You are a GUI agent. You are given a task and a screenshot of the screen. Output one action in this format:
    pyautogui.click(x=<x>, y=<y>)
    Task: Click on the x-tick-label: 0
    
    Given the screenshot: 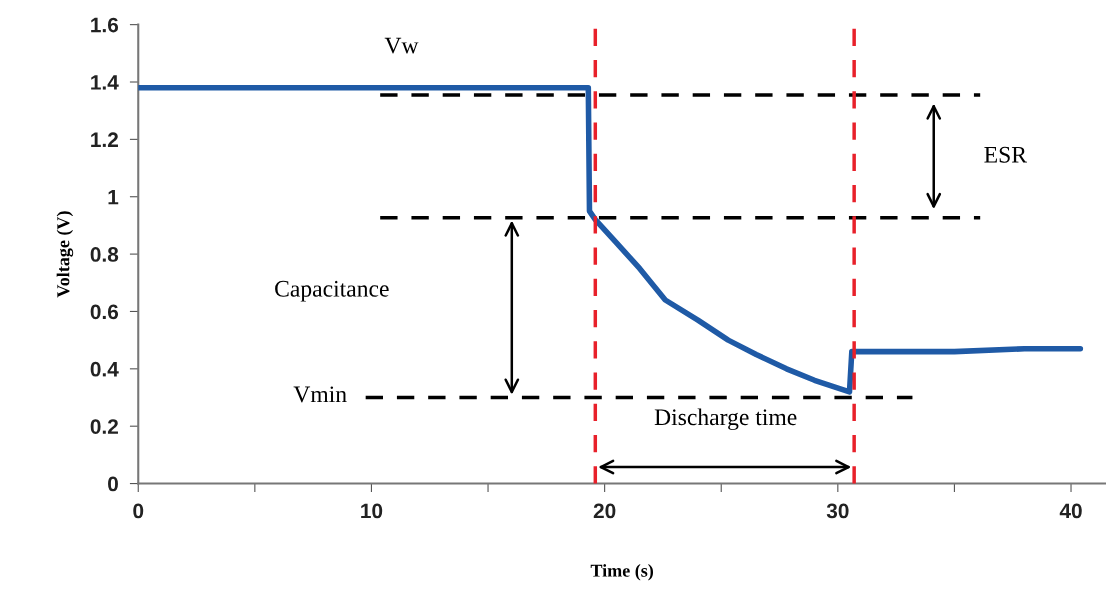 What is the action you would take?
    pyautogui.click(x=138, y=511)
    